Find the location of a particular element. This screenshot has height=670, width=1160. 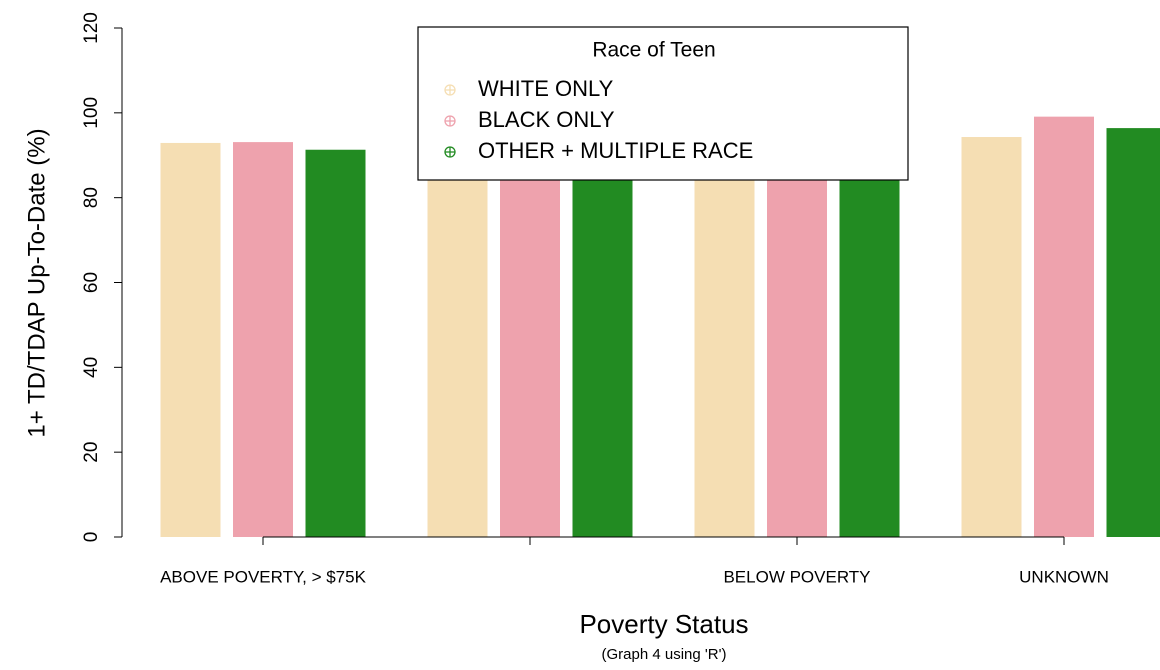

x-tick-label: UNKNOWN is located at coordinates (1064, 576).